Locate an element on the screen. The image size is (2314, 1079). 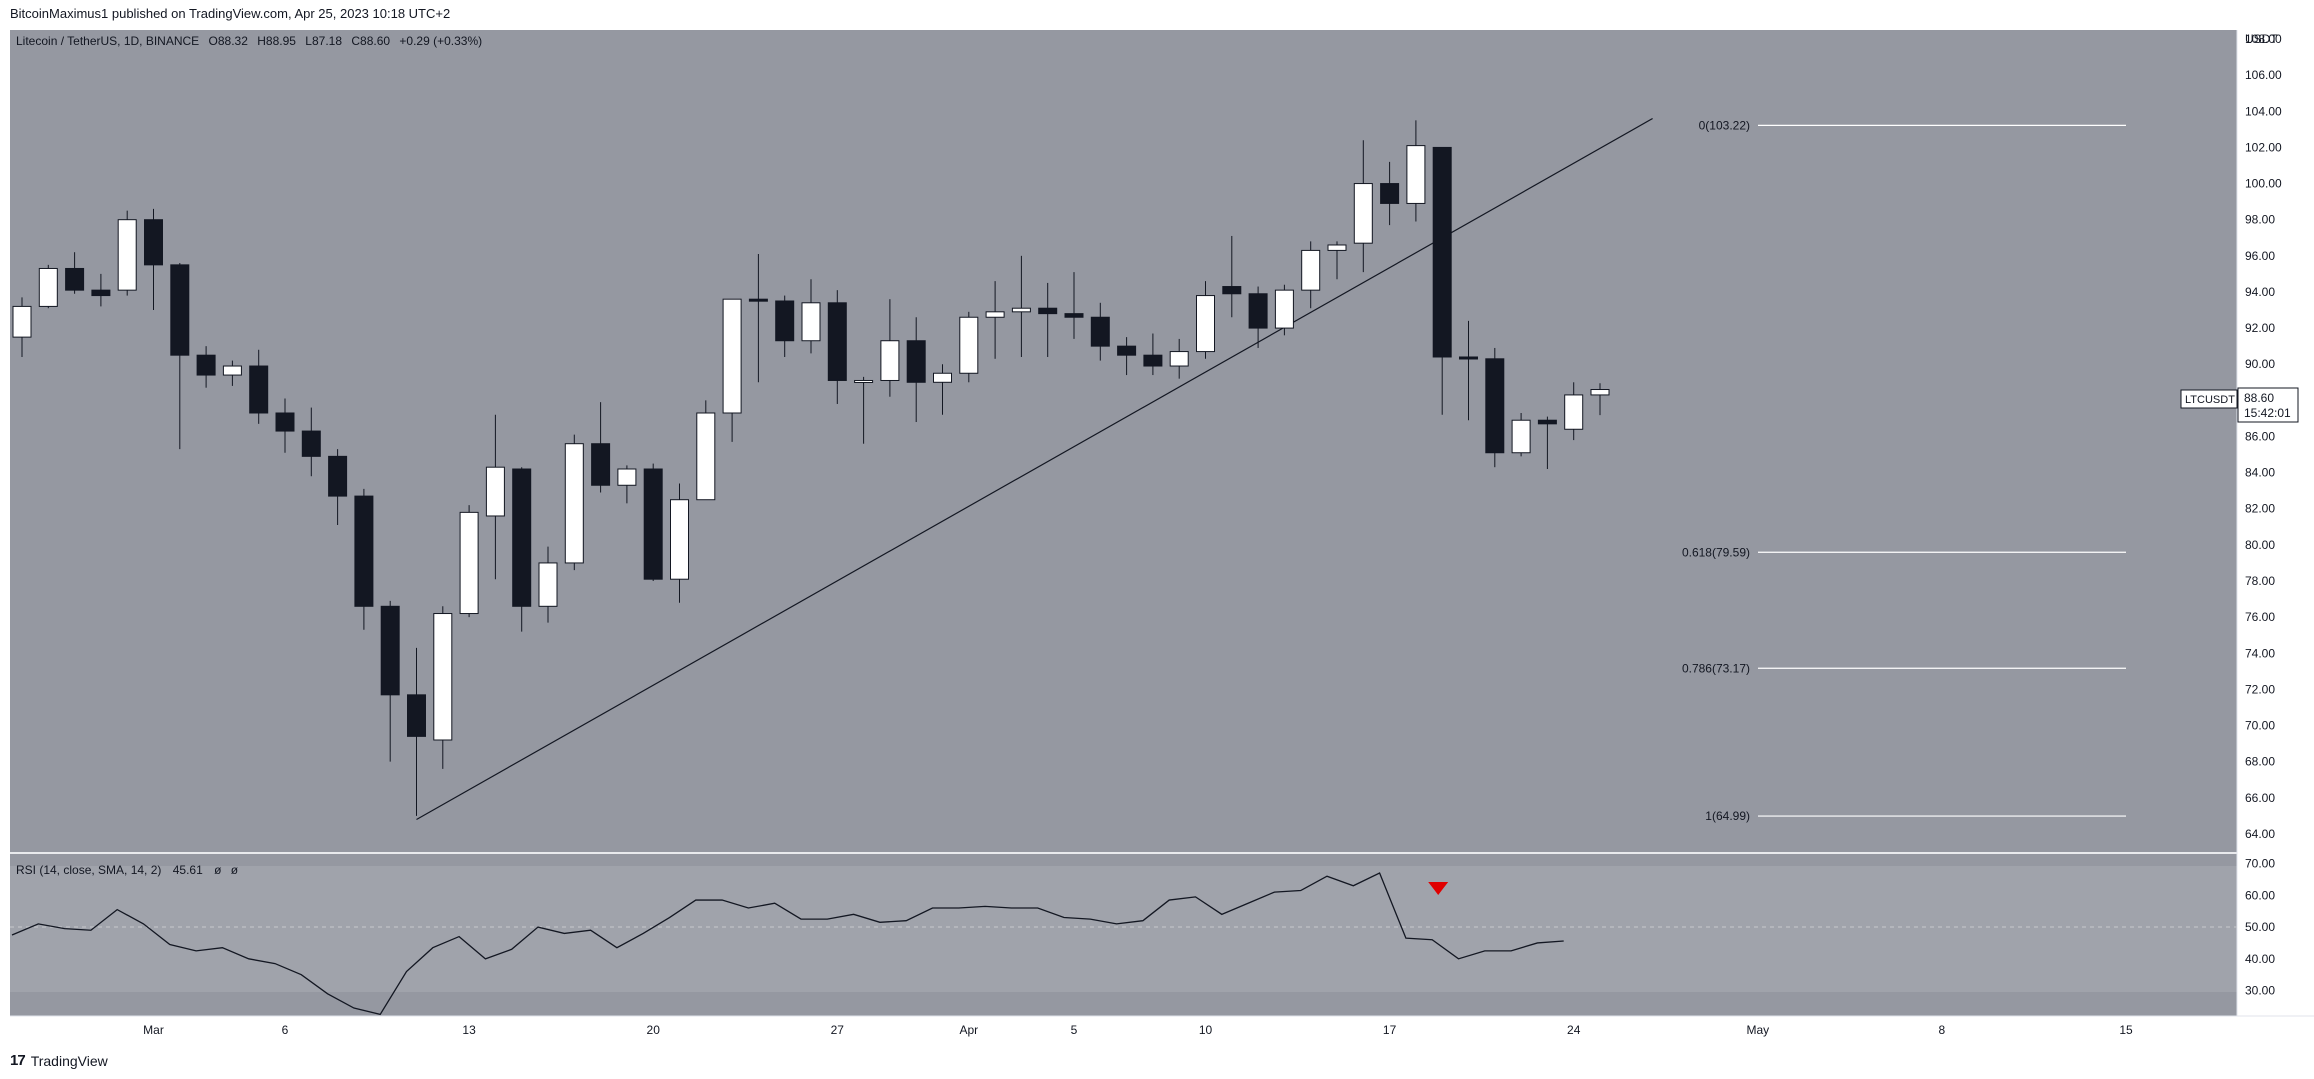
rsi-extra-1: ø is located at coordinates (218, 870).